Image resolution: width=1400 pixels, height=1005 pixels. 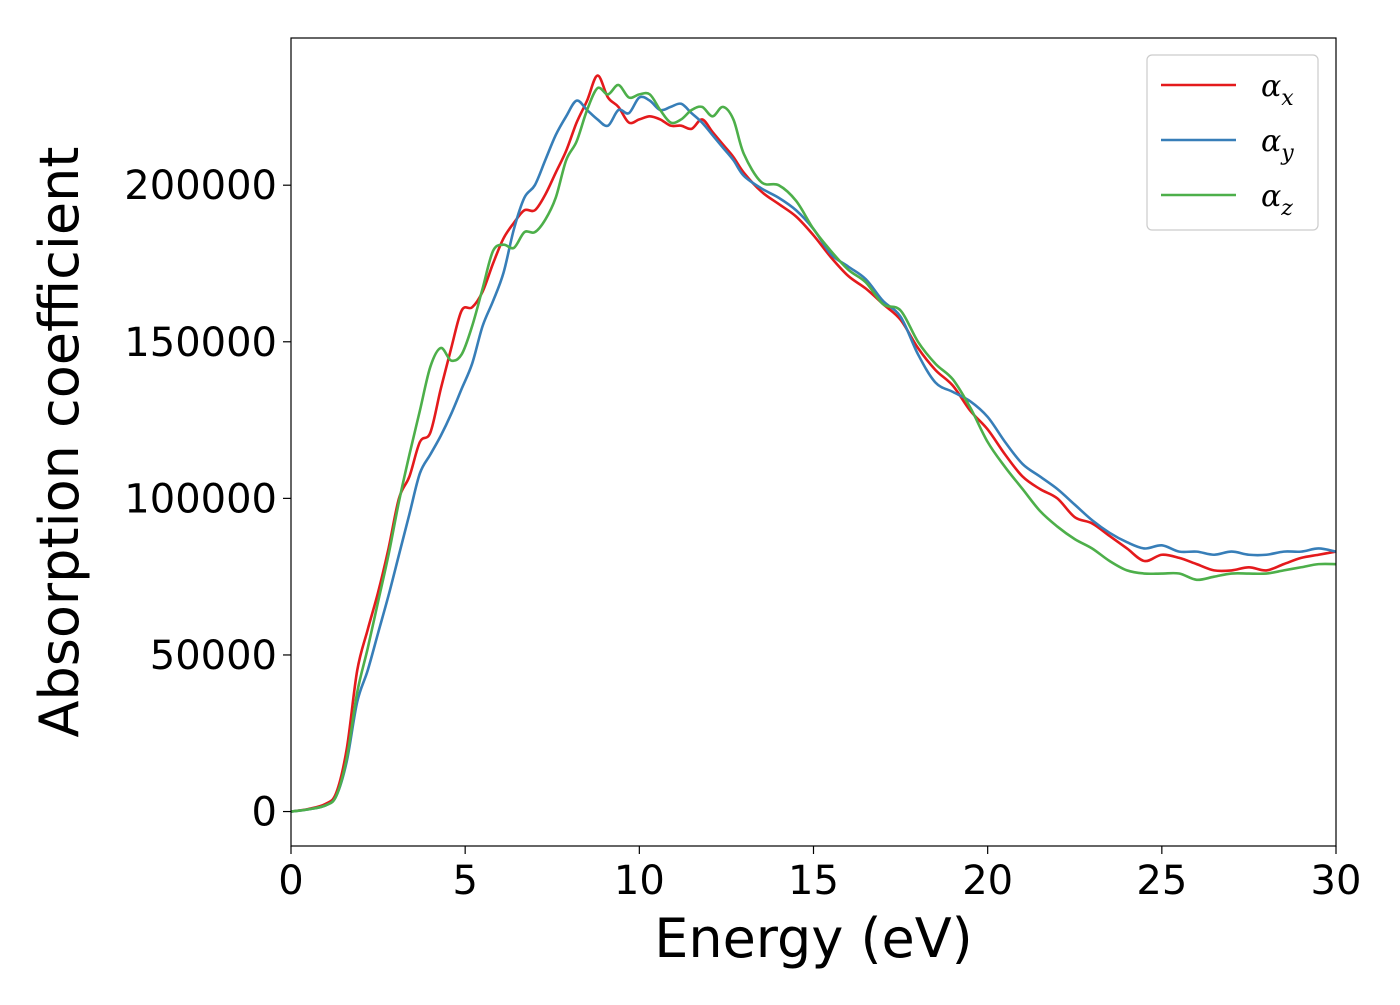 I want to click on legend-box, so click(x=1232, y=142).